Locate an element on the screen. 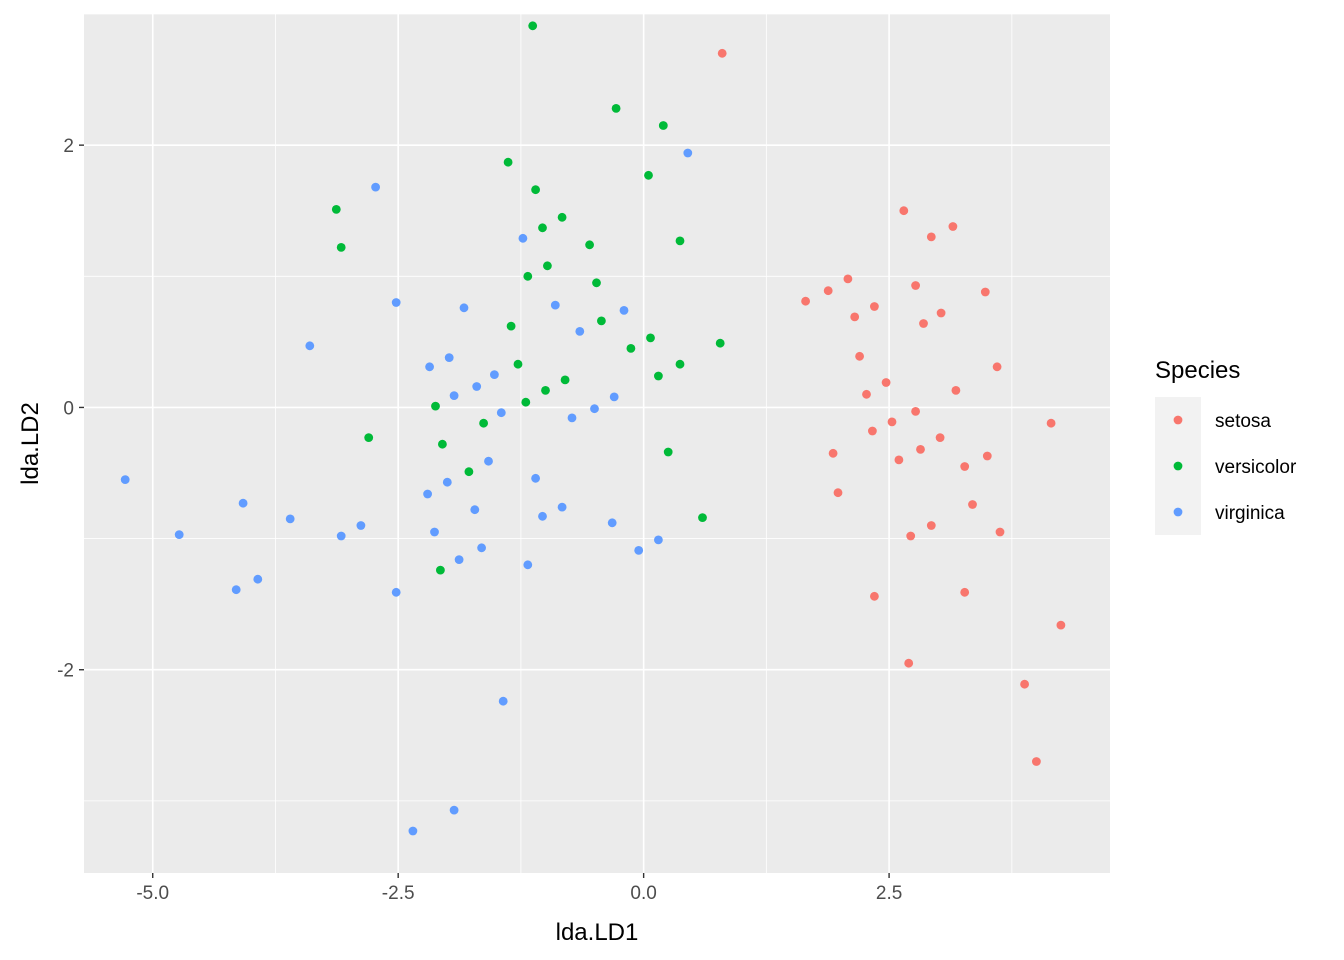 The width and height of the screenshot is (1344, 960). x-tick-label: 2.5 is located at coordinates (889, 893).